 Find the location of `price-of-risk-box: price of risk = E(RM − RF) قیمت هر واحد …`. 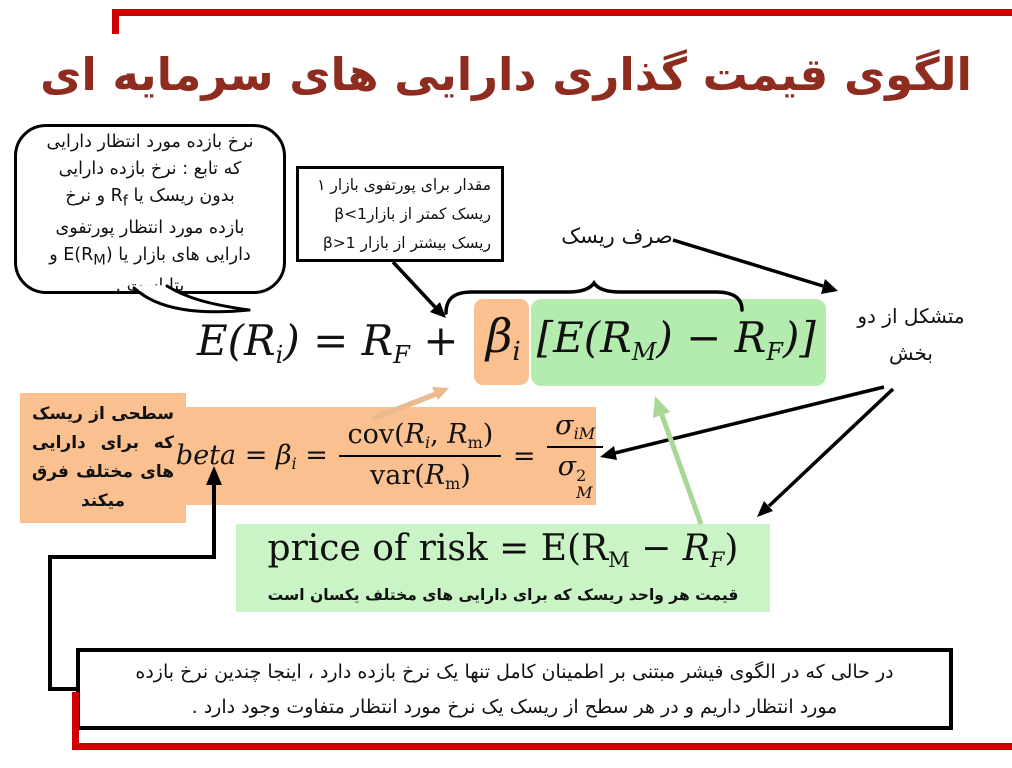

price-of-risk-box: price of risk = E(RM − RF) قیمت هر واحد … is located at coordinates (503, 568).